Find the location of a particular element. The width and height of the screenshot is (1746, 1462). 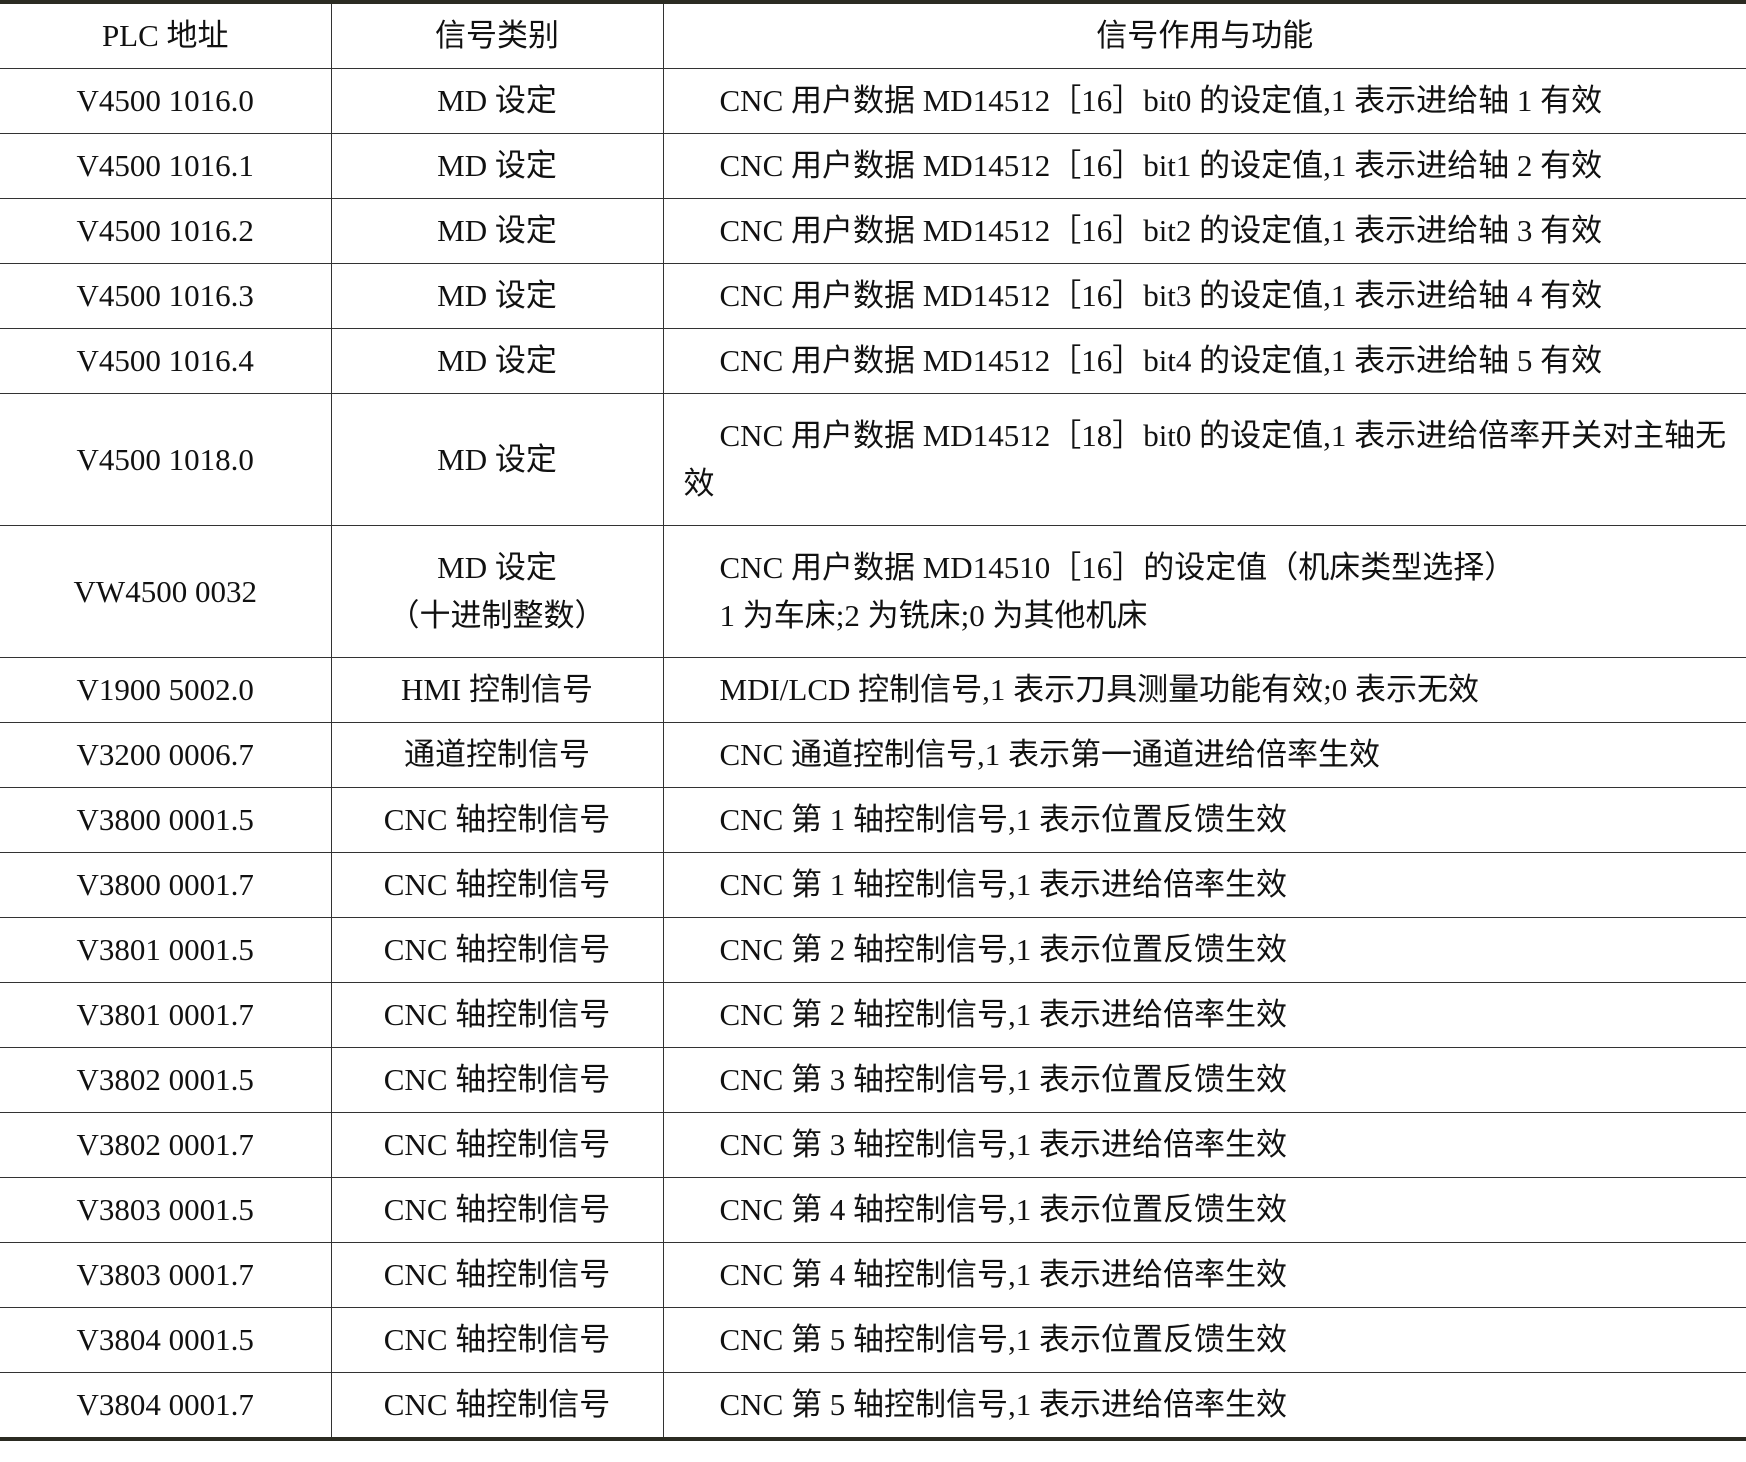

header-plc-address: PLC 地址 is located at coordinates (166, 35).